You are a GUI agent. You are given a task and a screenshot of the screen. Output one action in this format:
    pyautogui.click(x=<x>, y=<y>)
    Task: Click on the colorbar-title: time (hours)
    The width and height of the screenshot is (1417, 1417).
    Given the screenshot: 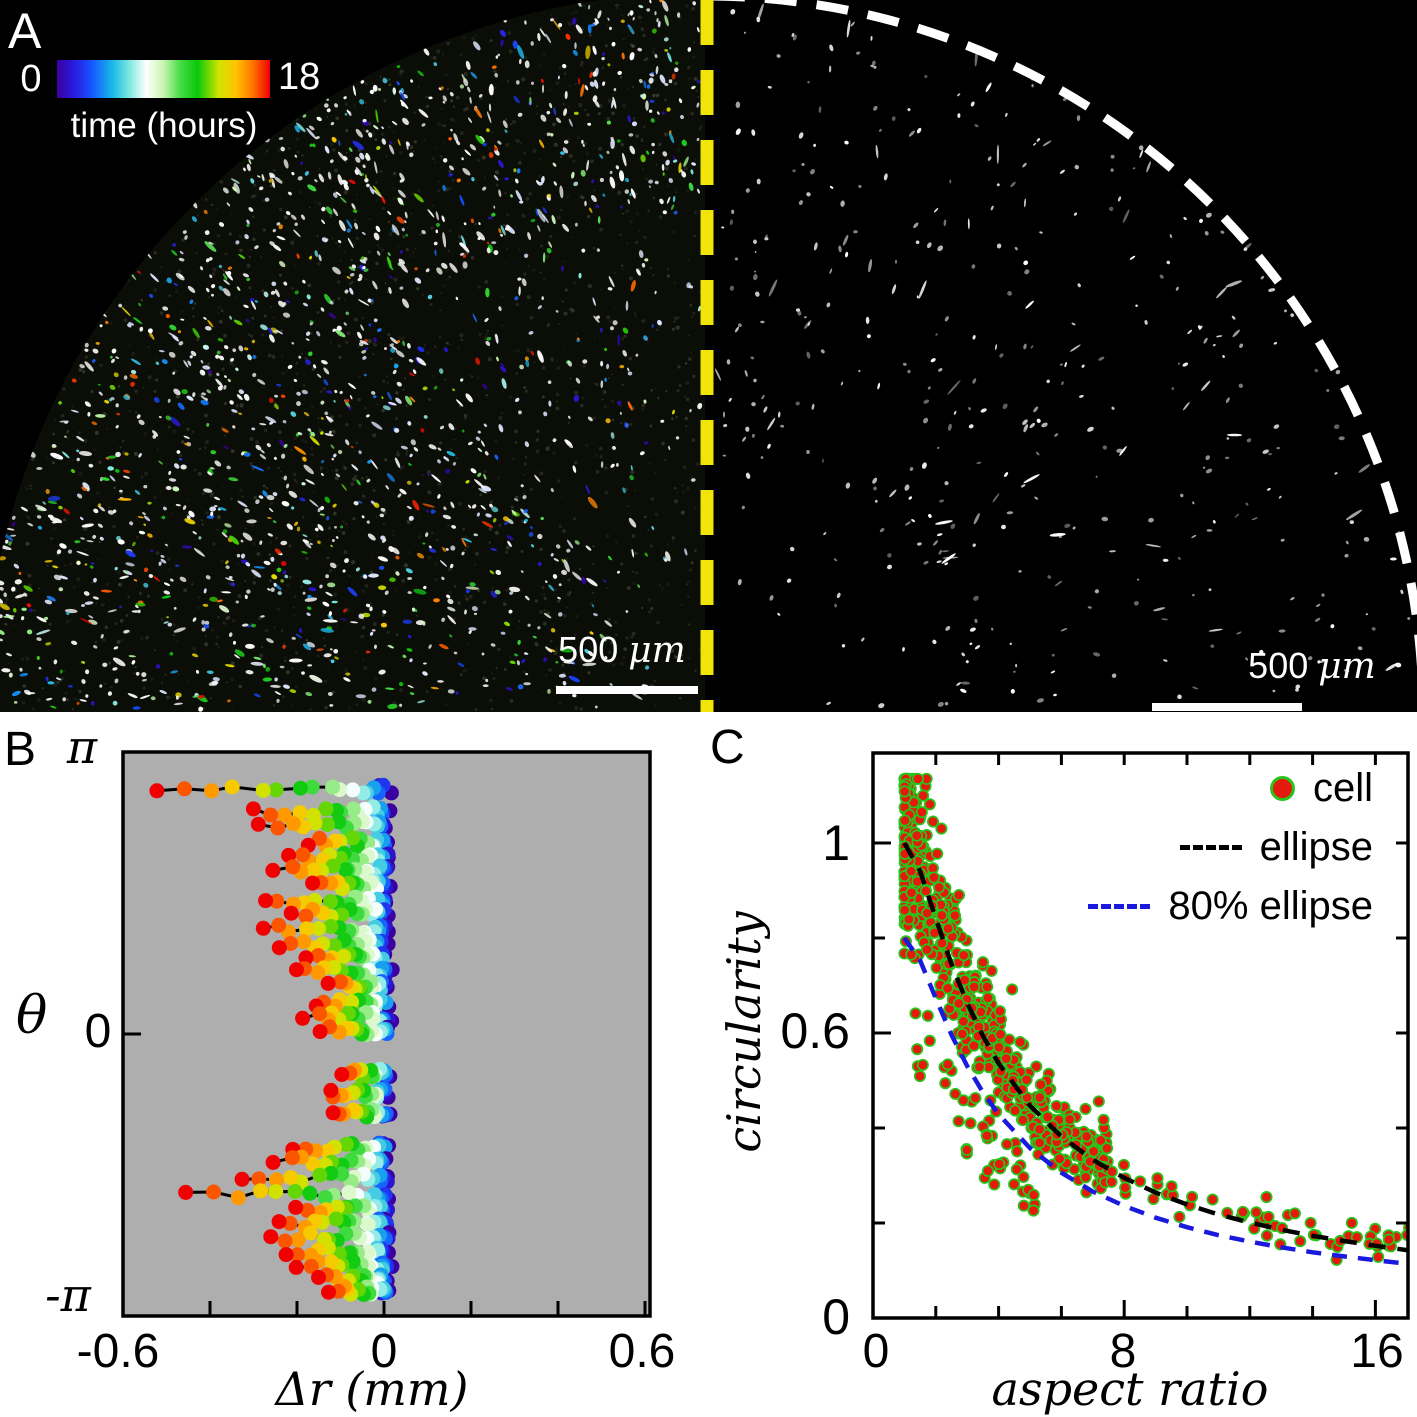 What is the action you would take?
    pyautogui.click(x=164, y=125)
    